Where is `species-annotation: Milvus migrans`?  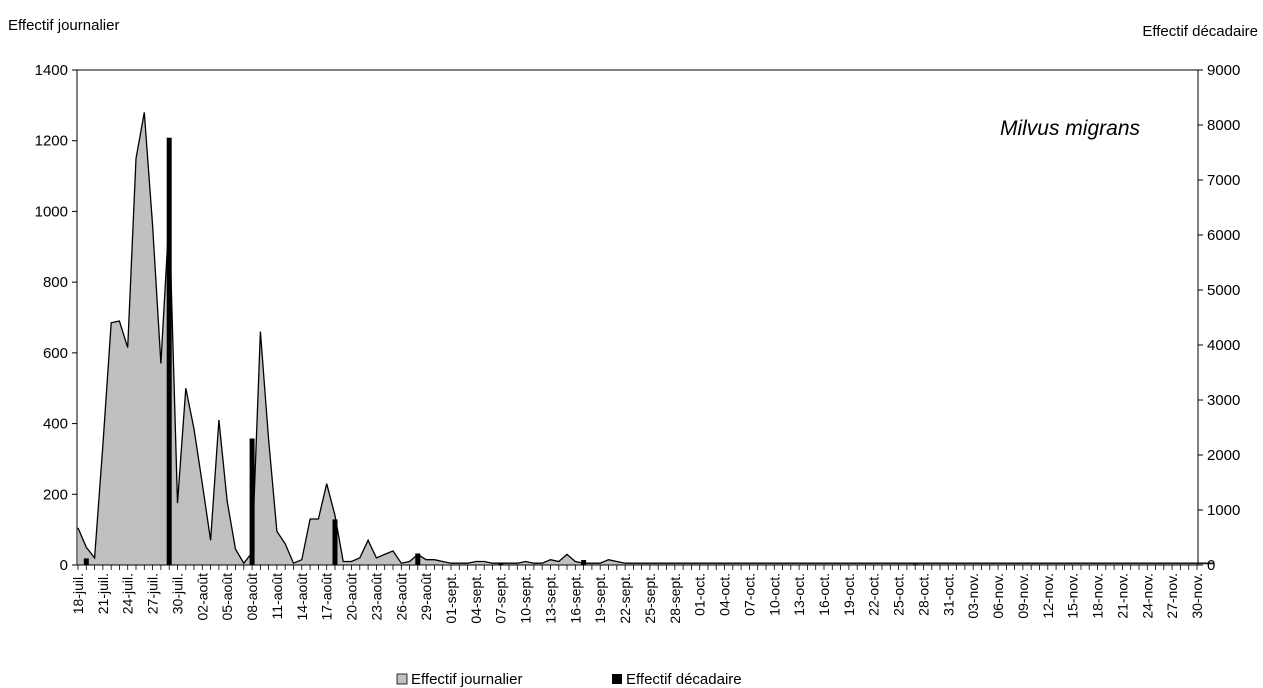 species-annotation: Milvus migrans is located at coordinates (1070, 128).